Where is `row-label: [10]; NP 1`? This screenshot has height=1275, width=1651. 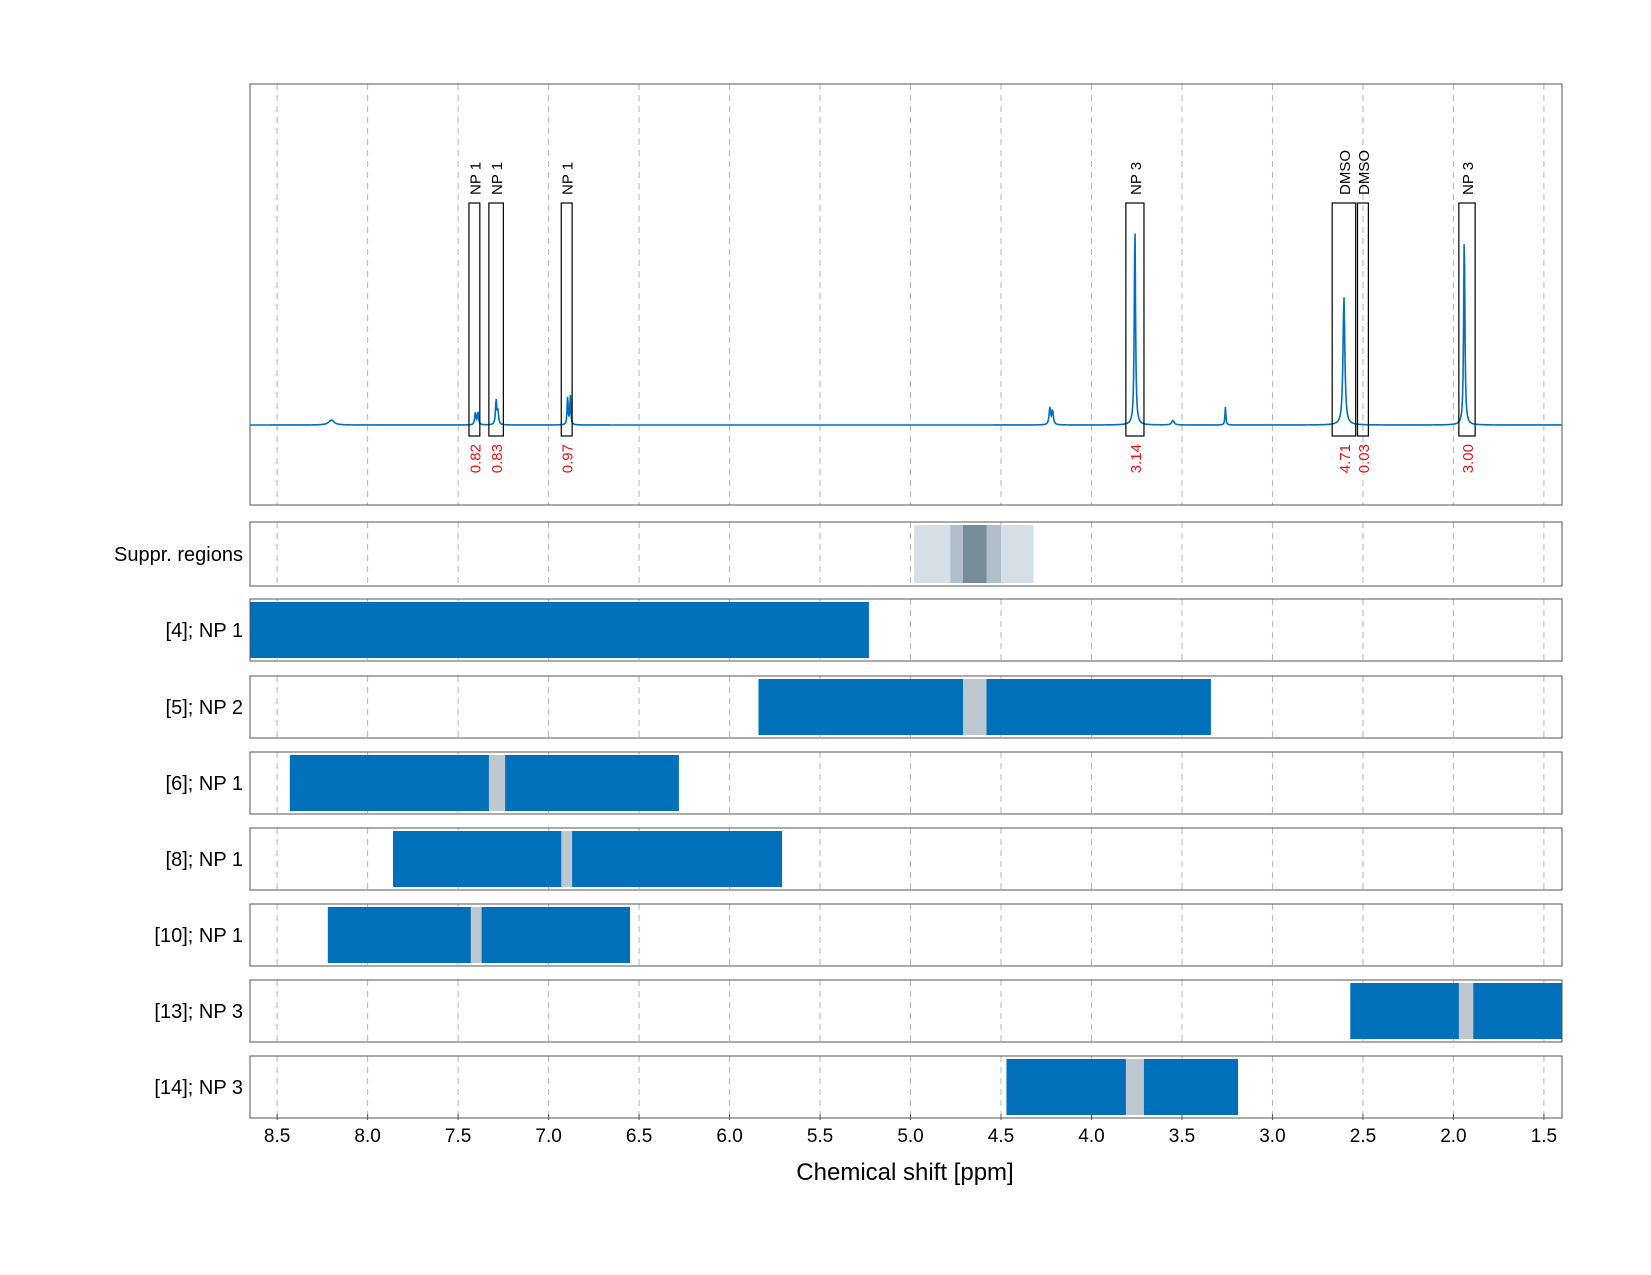 row-label: [10]; NP 1 is located at coordinates (198, 936).